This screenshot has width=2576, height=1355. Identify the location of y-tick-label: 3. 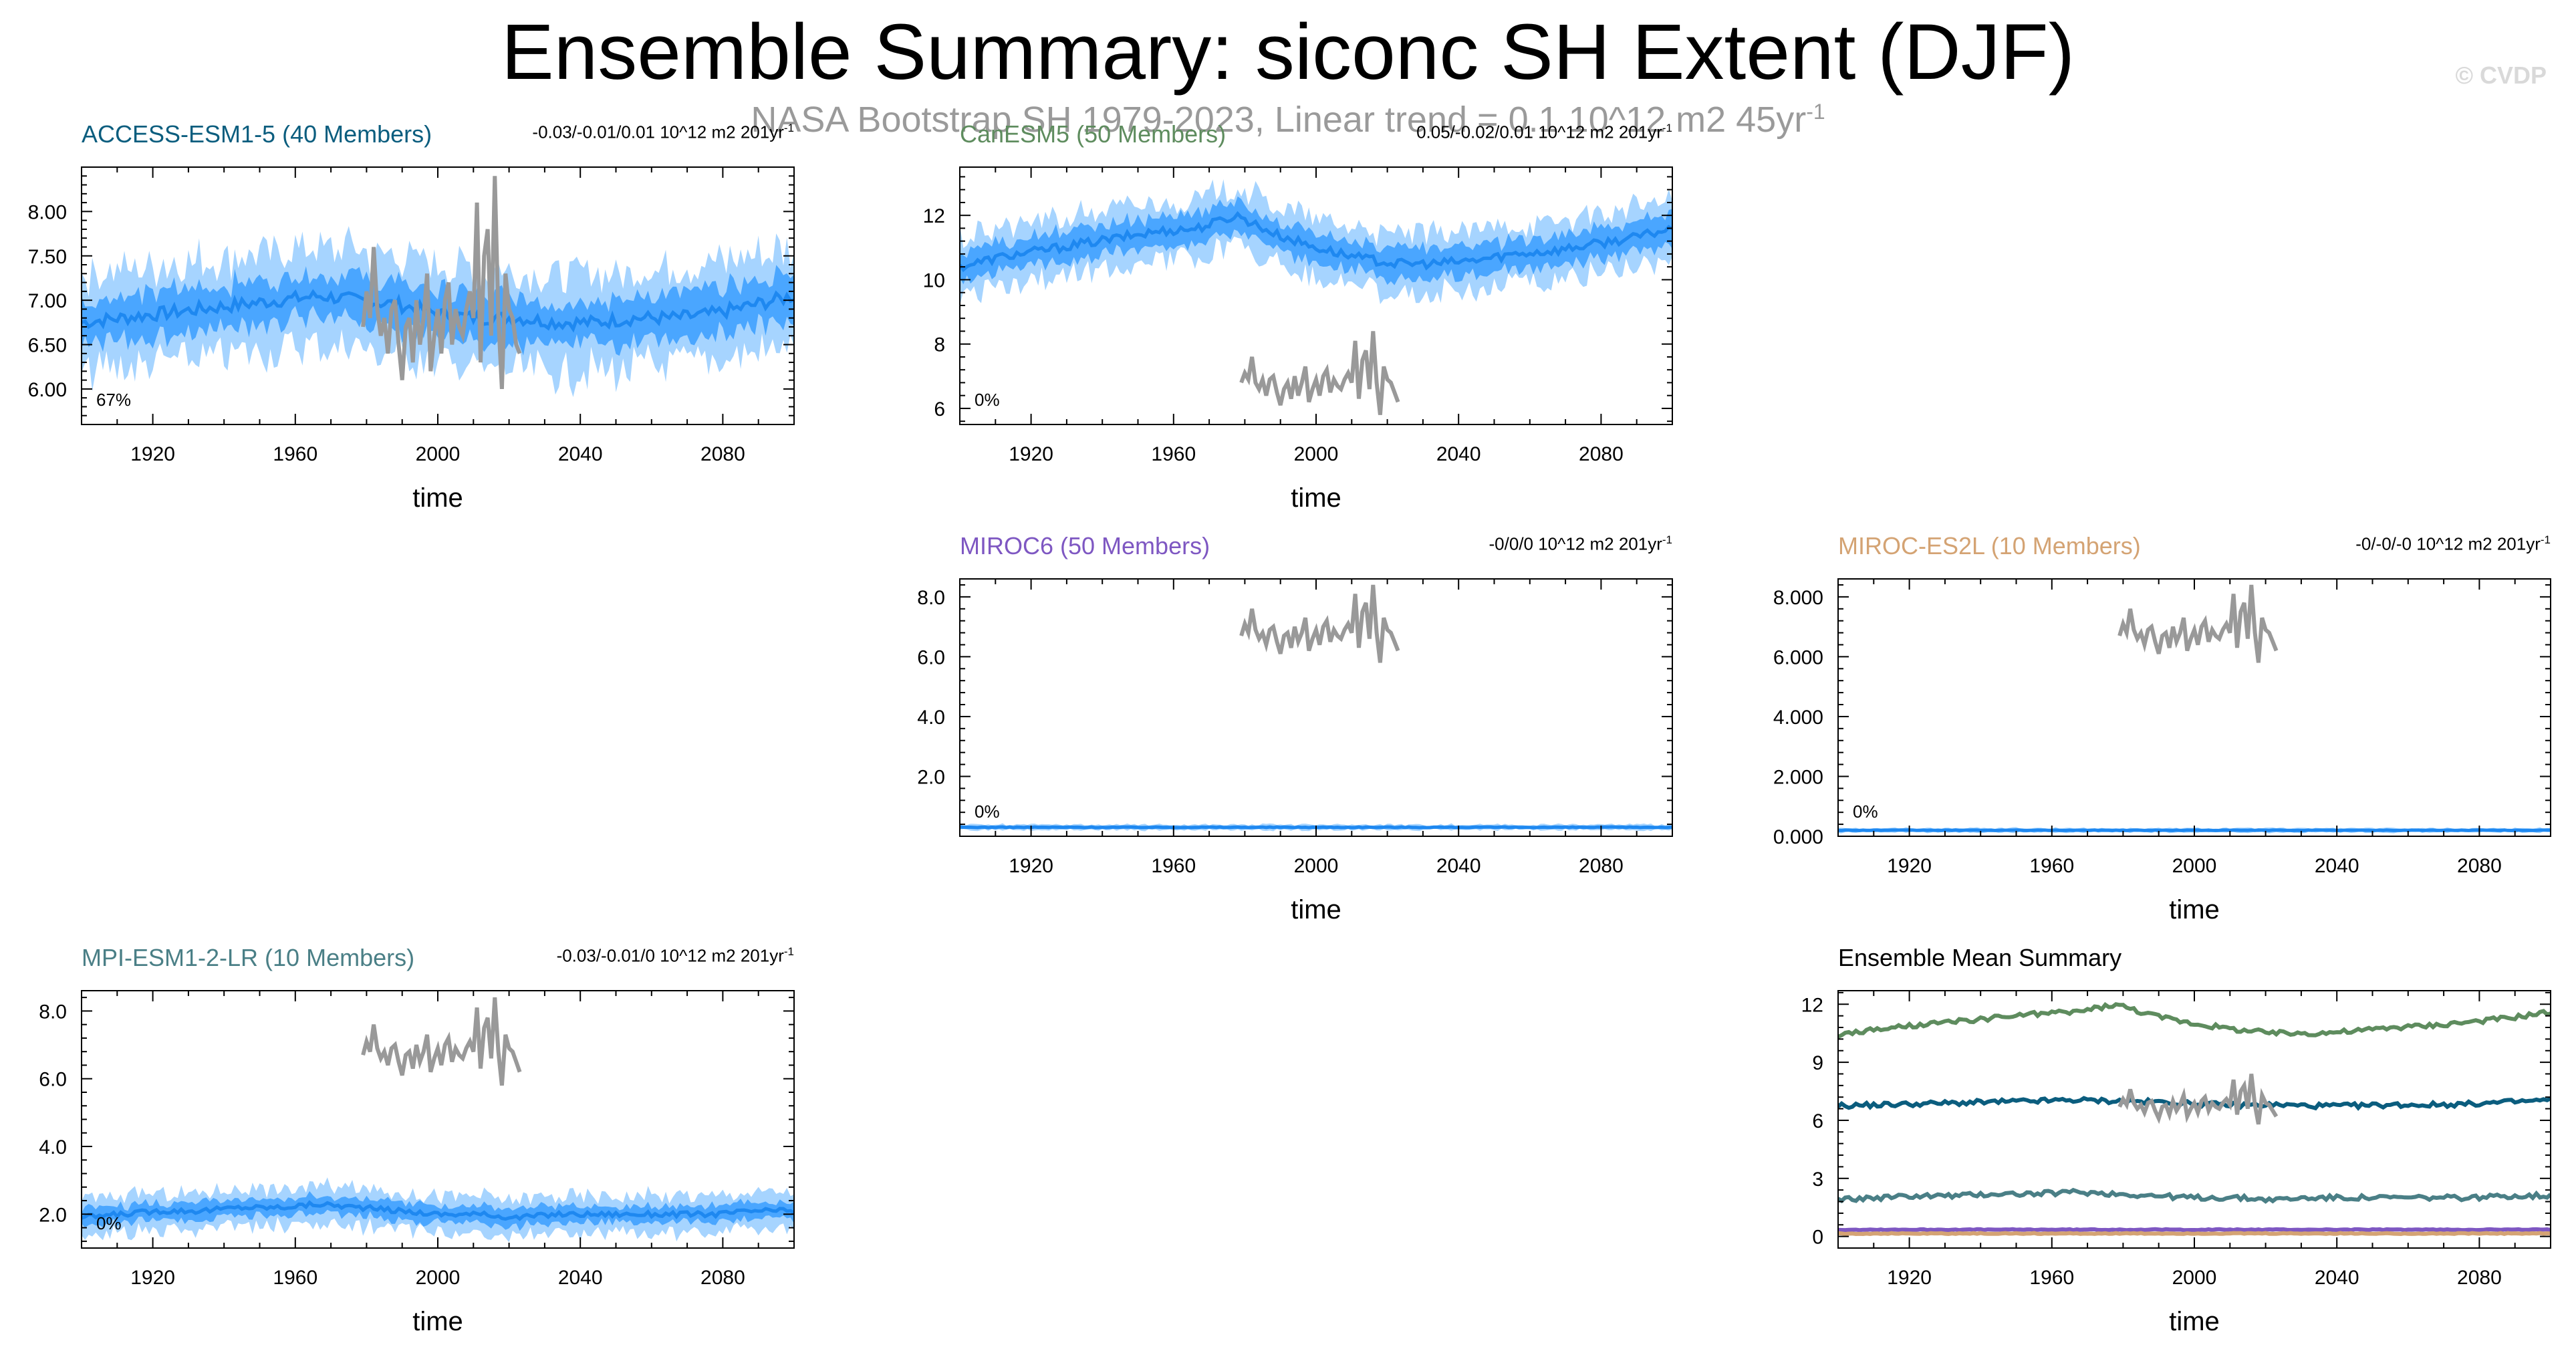
(1818, 1179).